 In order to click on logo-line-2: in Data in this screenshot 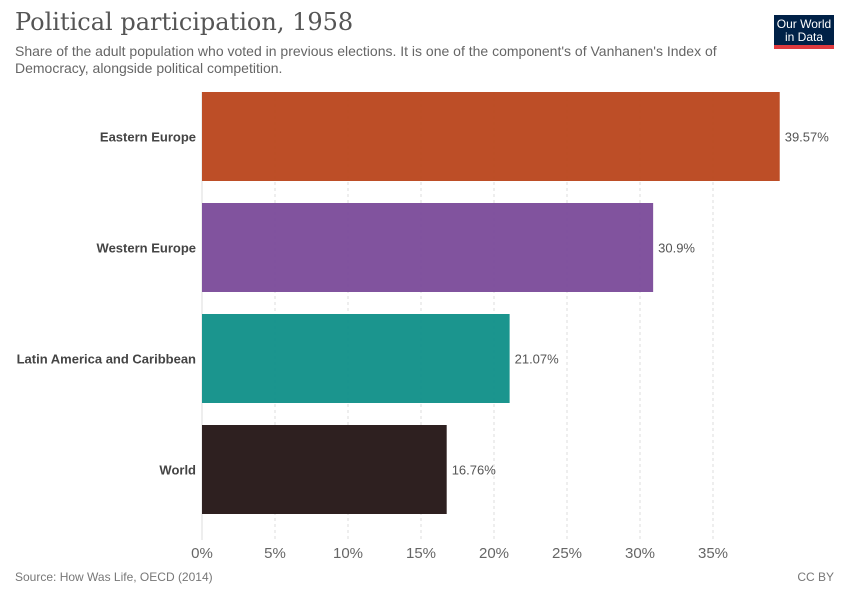, I will do `click(804, 37)`.